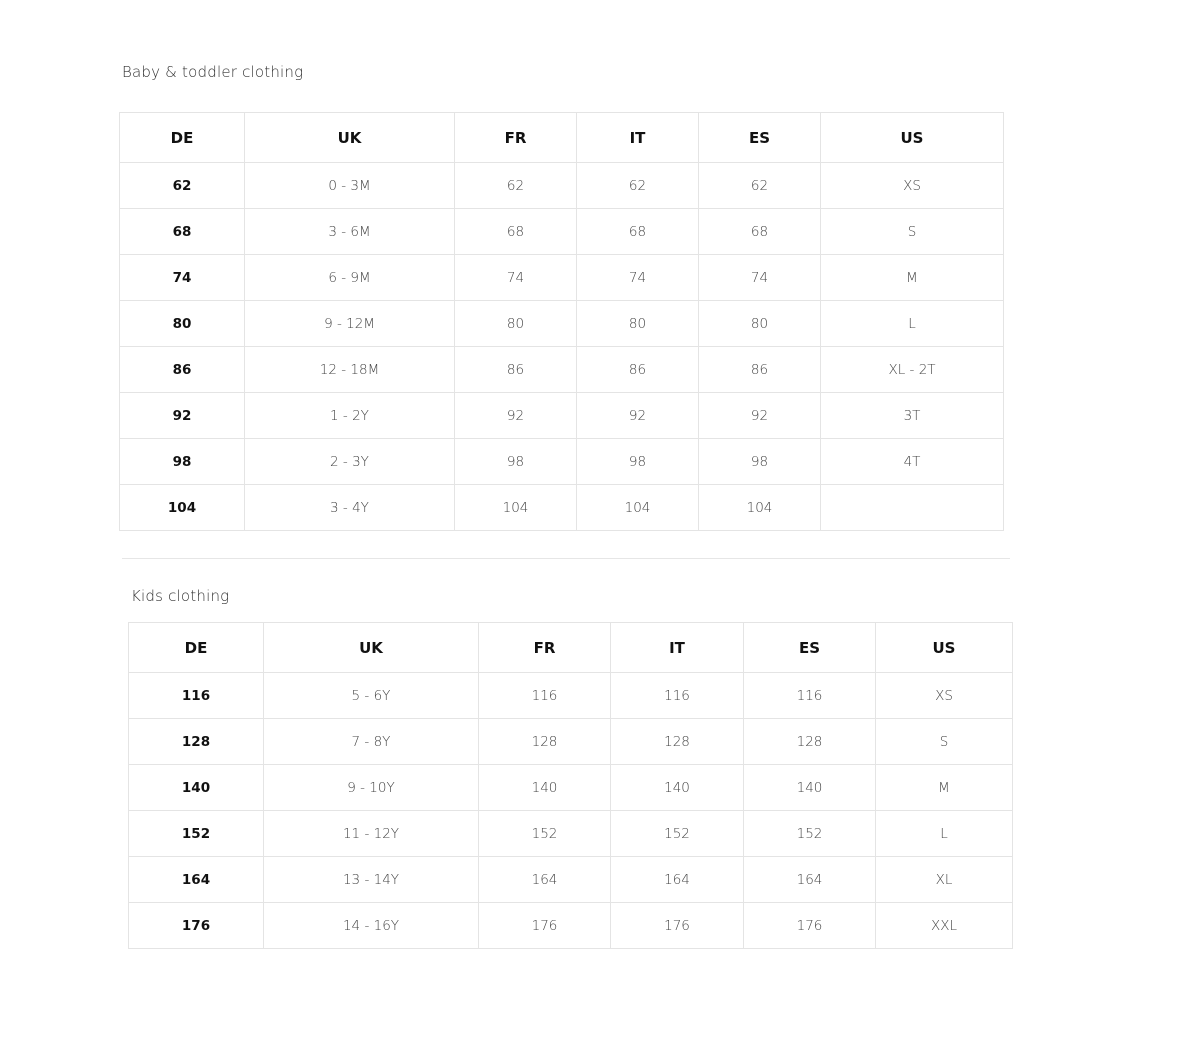 This screenshot has width=1182, height=1062. What do you see at coordinates (759, 185) in the screenshot?
I see `cell-es: 62` at bounding box center [759, 185].